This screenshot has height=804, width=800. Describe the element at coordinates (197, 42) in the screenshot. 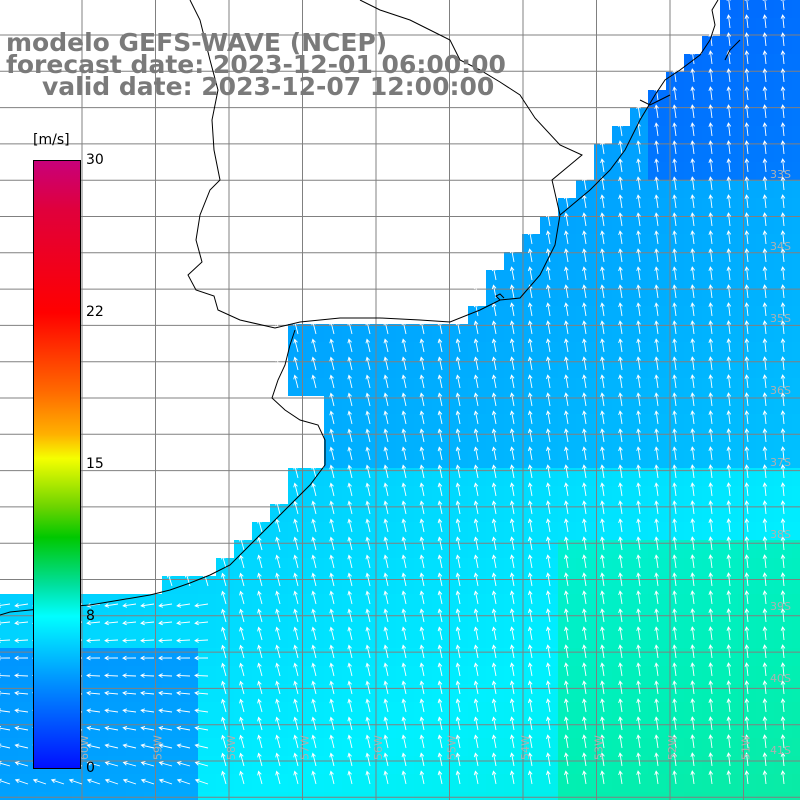

I see `model-title: modelo GEFS-WAVE (NCEP)` at that location.